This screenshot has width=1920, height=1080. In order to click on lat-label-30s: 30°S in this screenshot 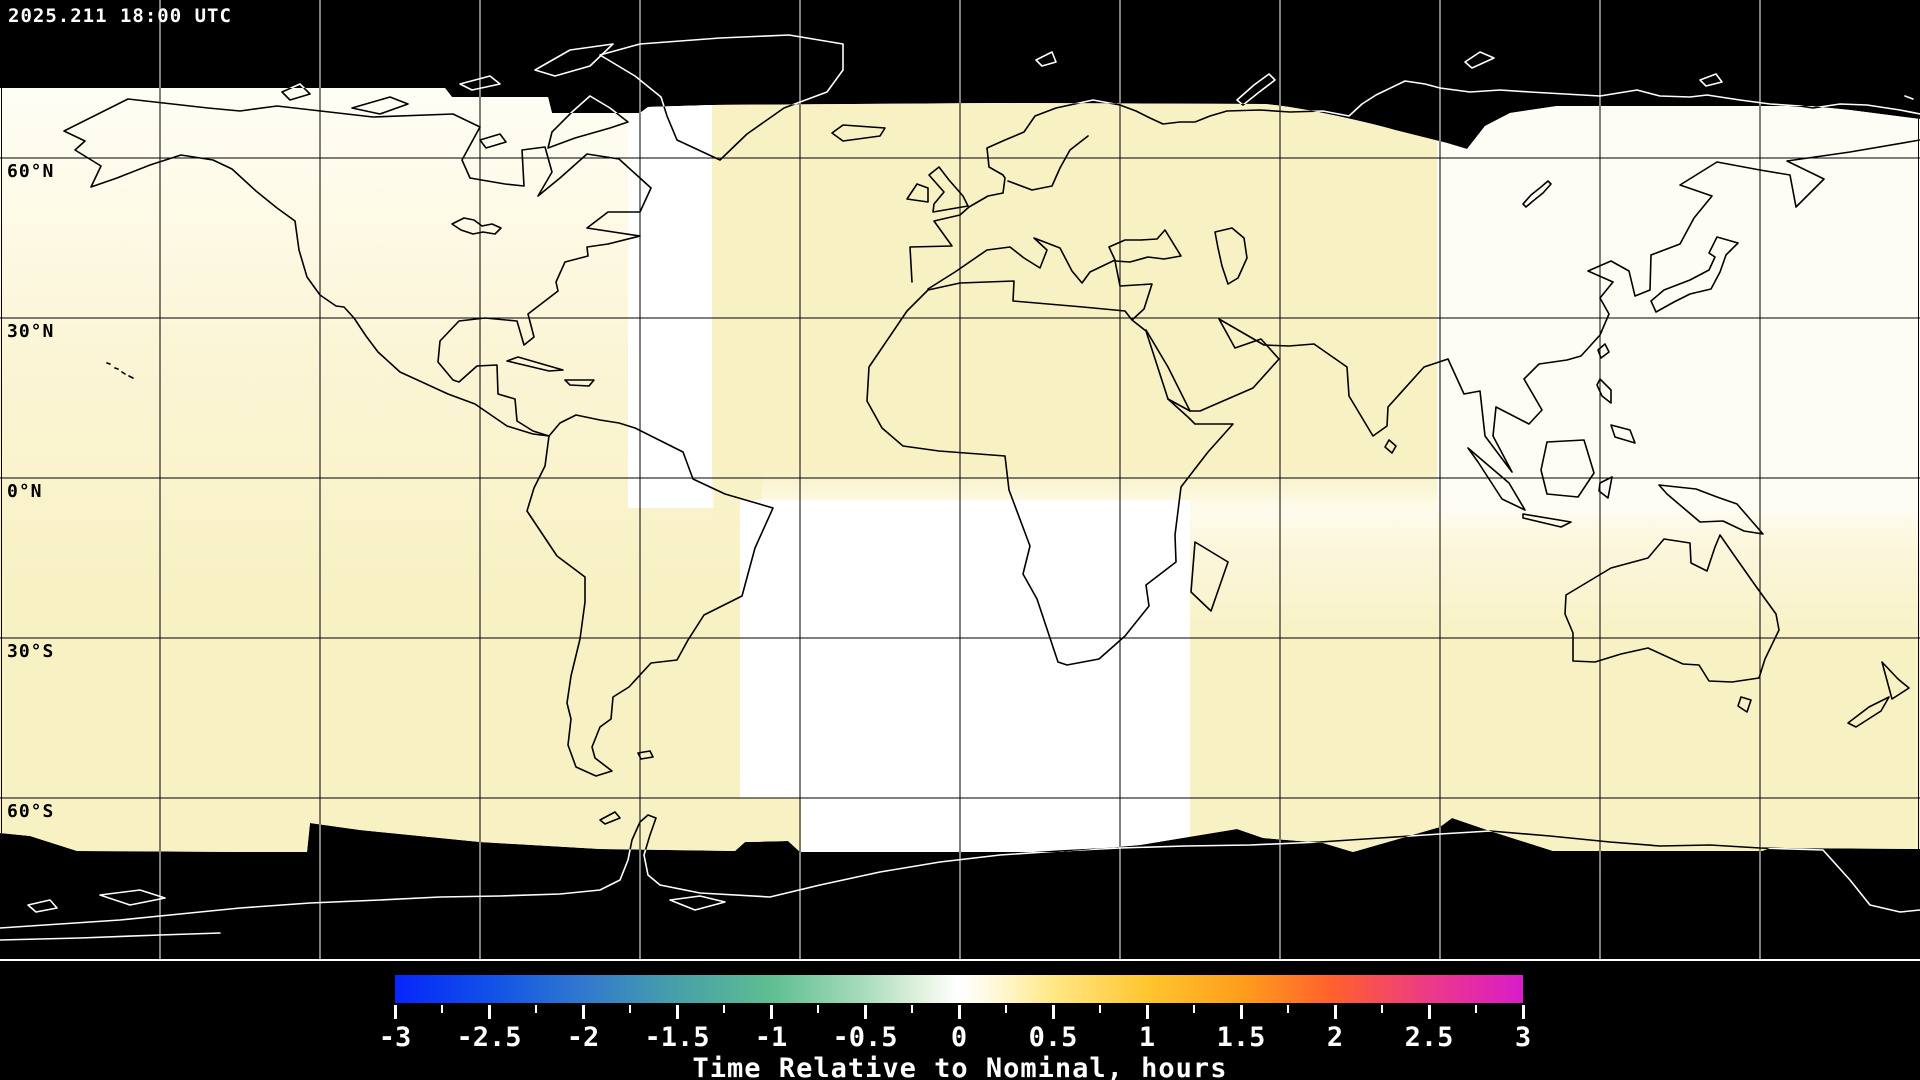, I will do `click(31, 651)`.